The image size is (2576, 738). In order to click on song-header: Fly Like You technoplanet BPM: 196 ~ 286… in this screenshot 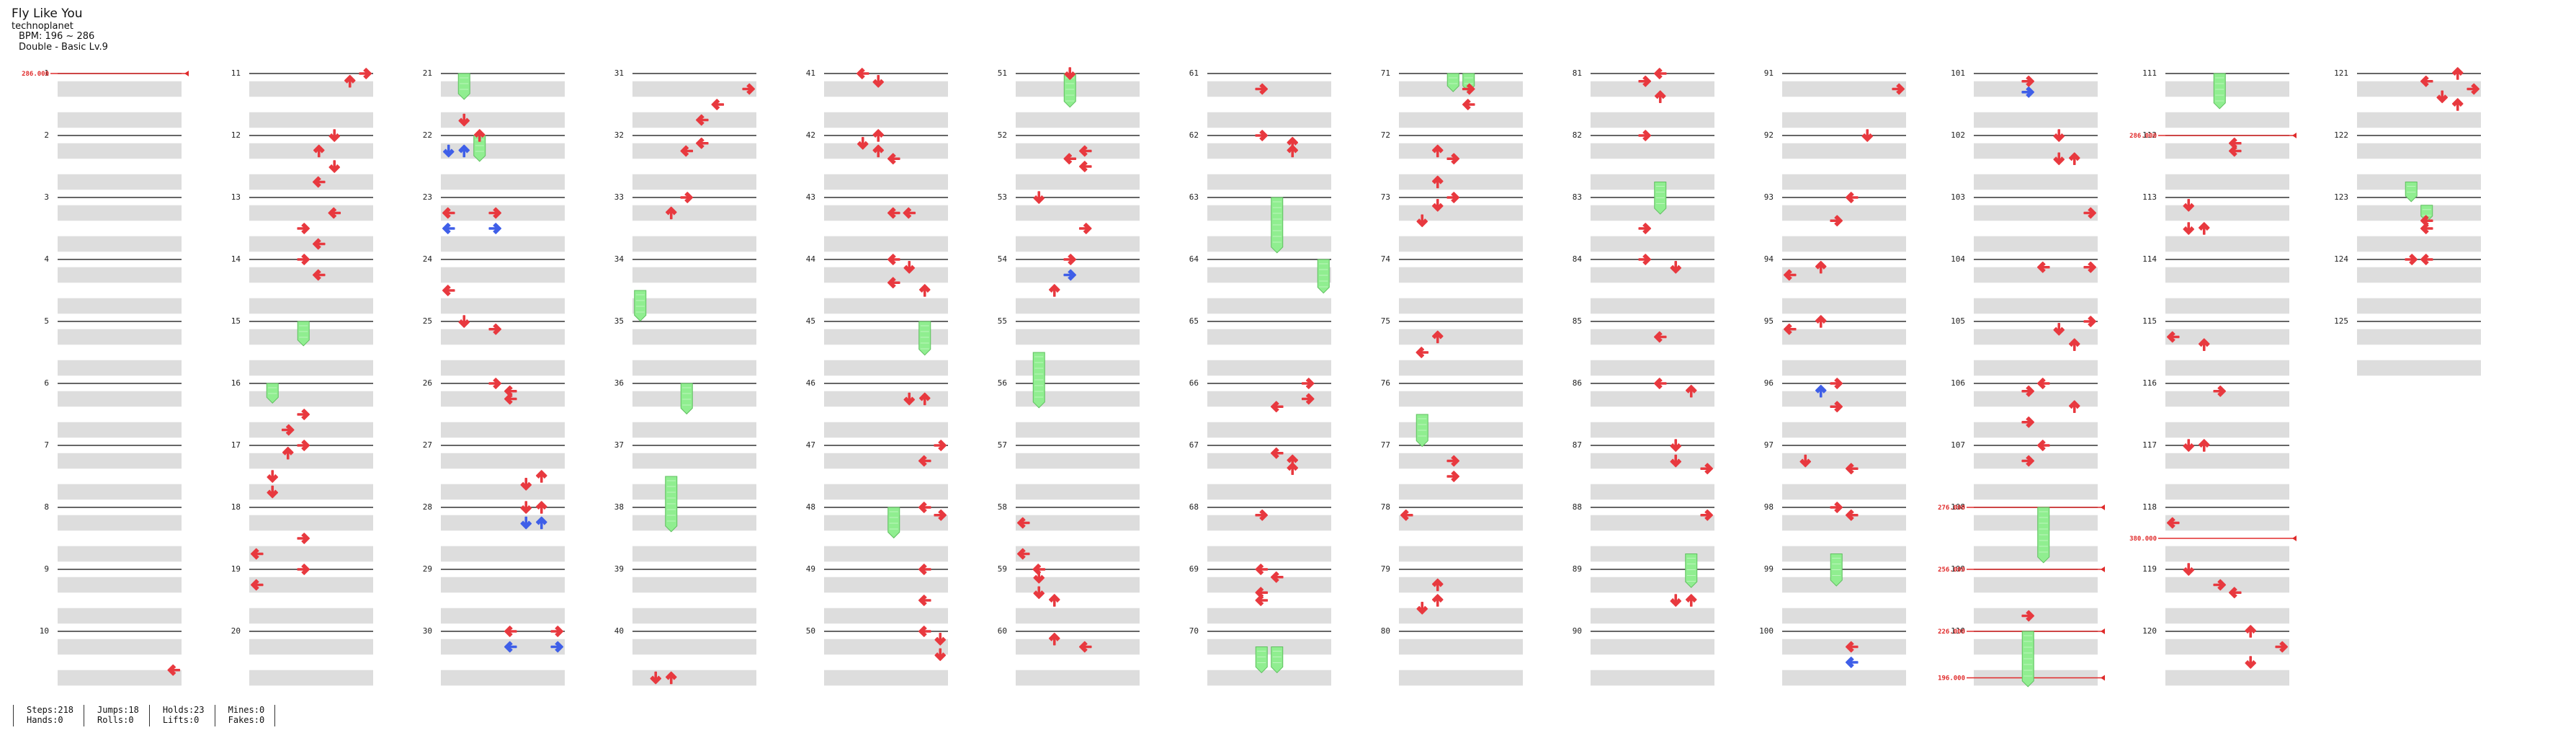, I will do `click(60, 29)`.